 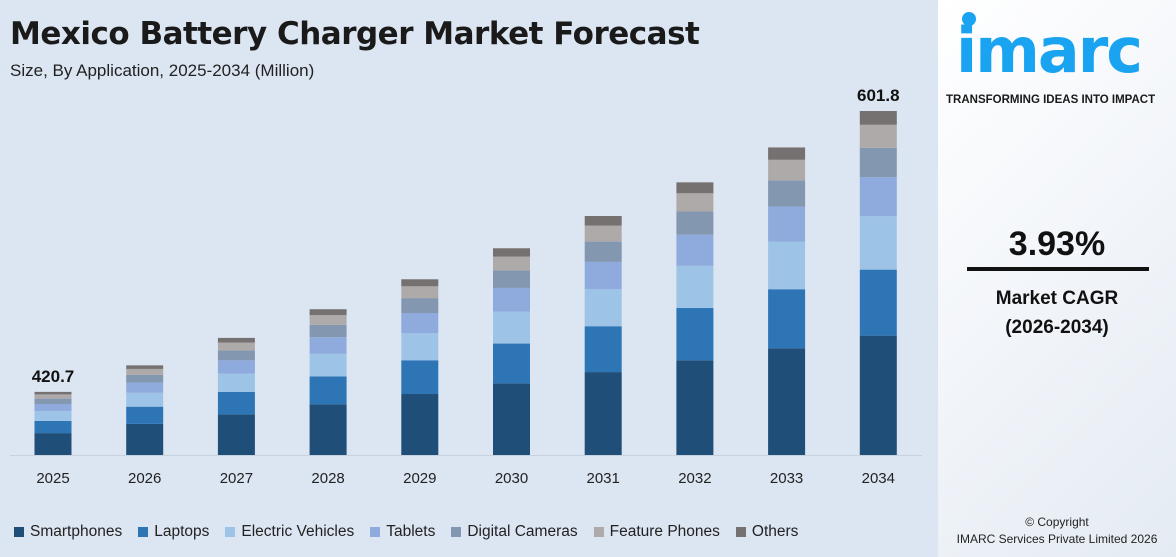 What do you see at coordinates (144, 478) in the screenshot?
I see `x-tick-label: 2026` at bounding box center [144, 478].